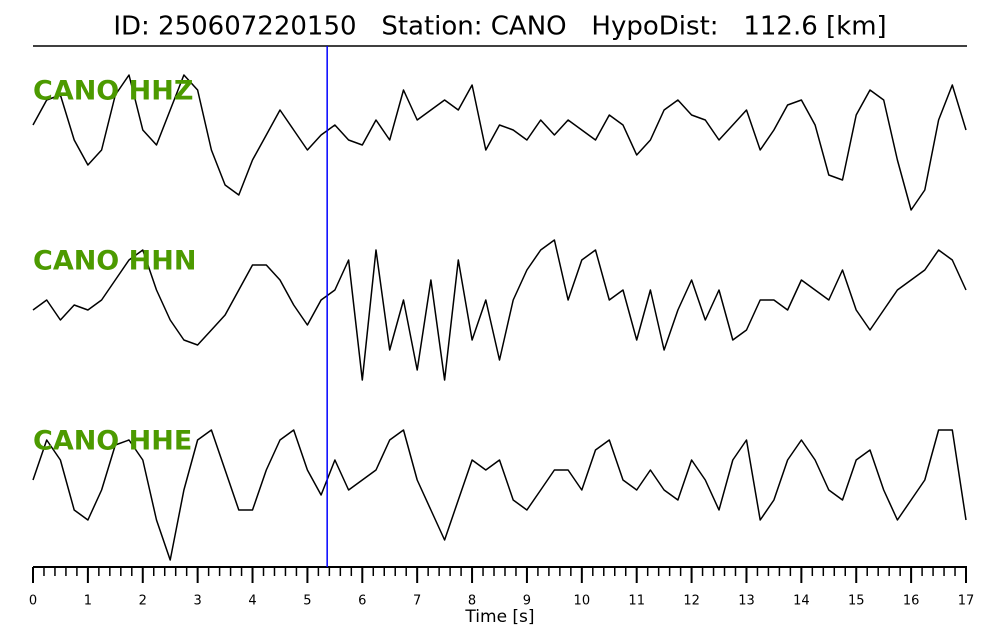 The image size is (1000, 640). Describe the element at coordinates (966, 601) in the screenshot. I see `x-tick-label: 17` at that location.